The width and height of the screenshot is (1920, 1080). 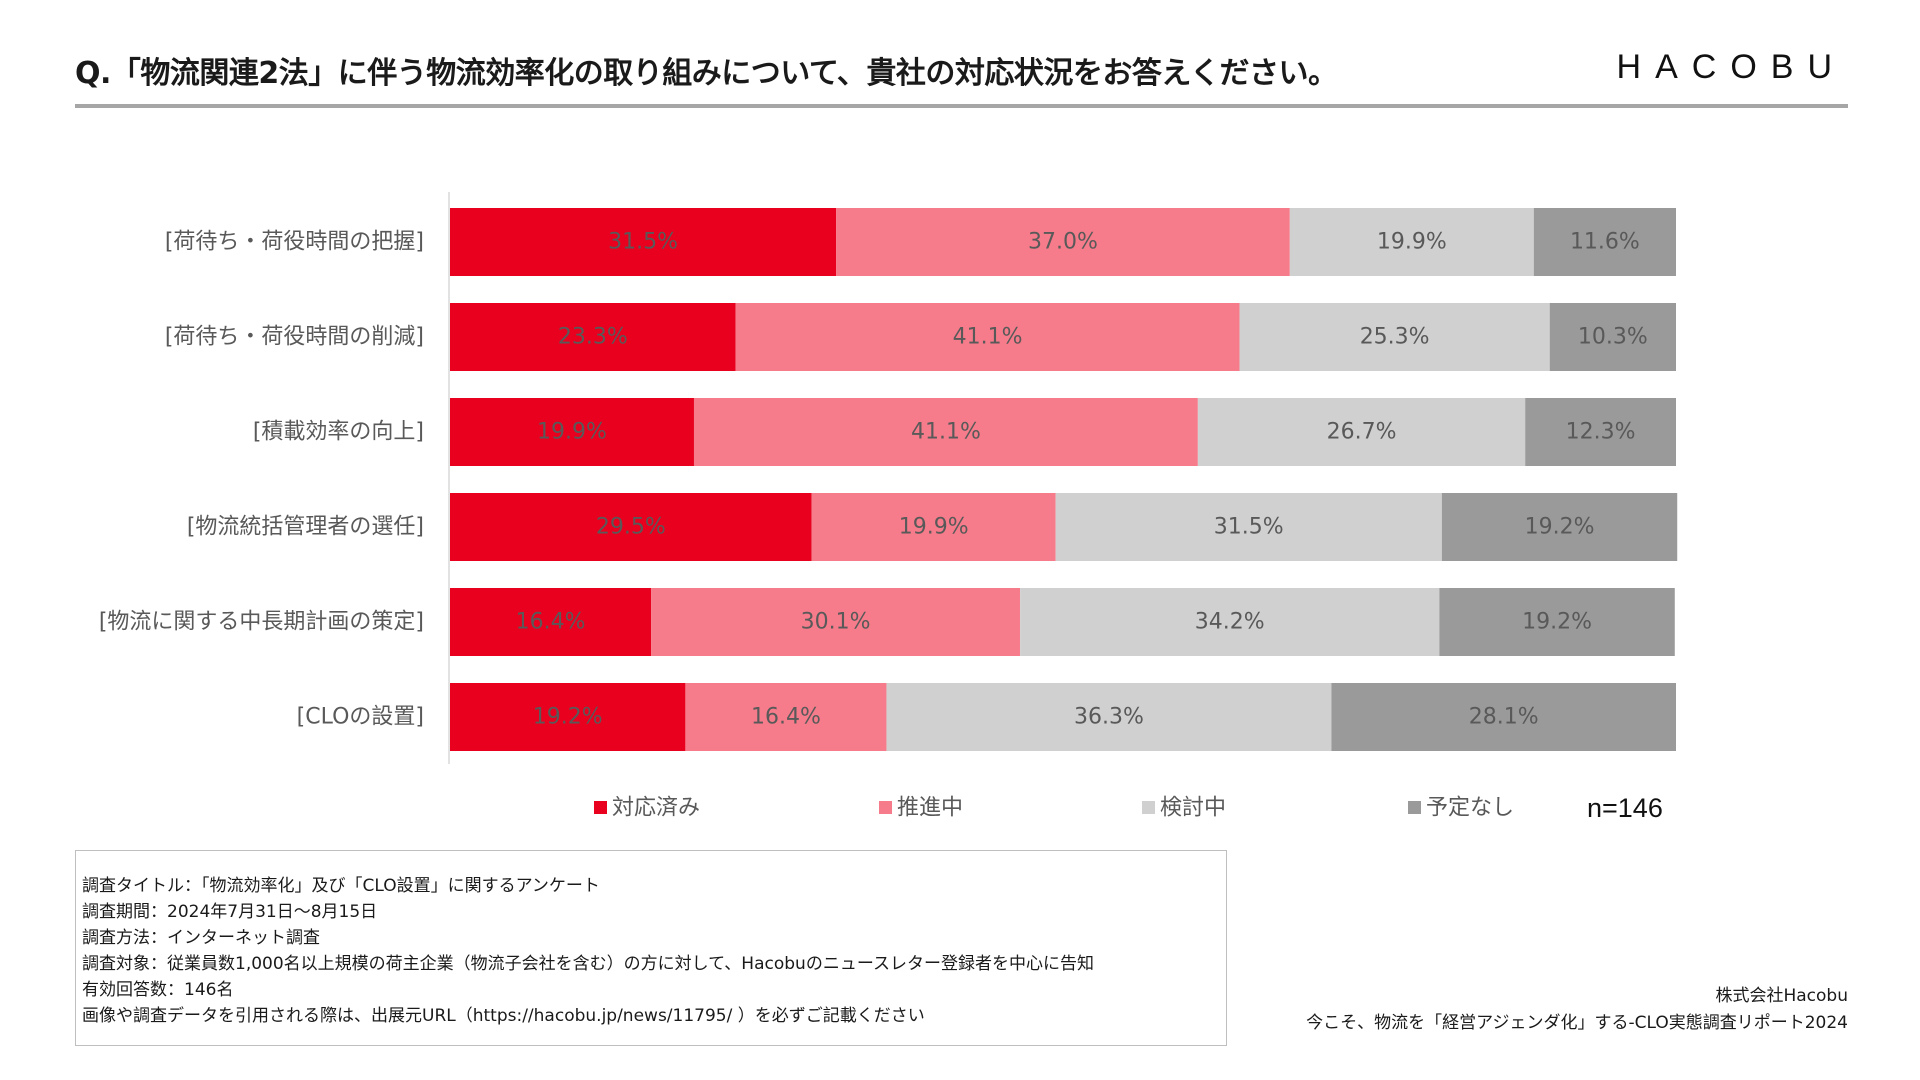 I want to click on value-label: 25.3%, so click(x=1395, y=337).